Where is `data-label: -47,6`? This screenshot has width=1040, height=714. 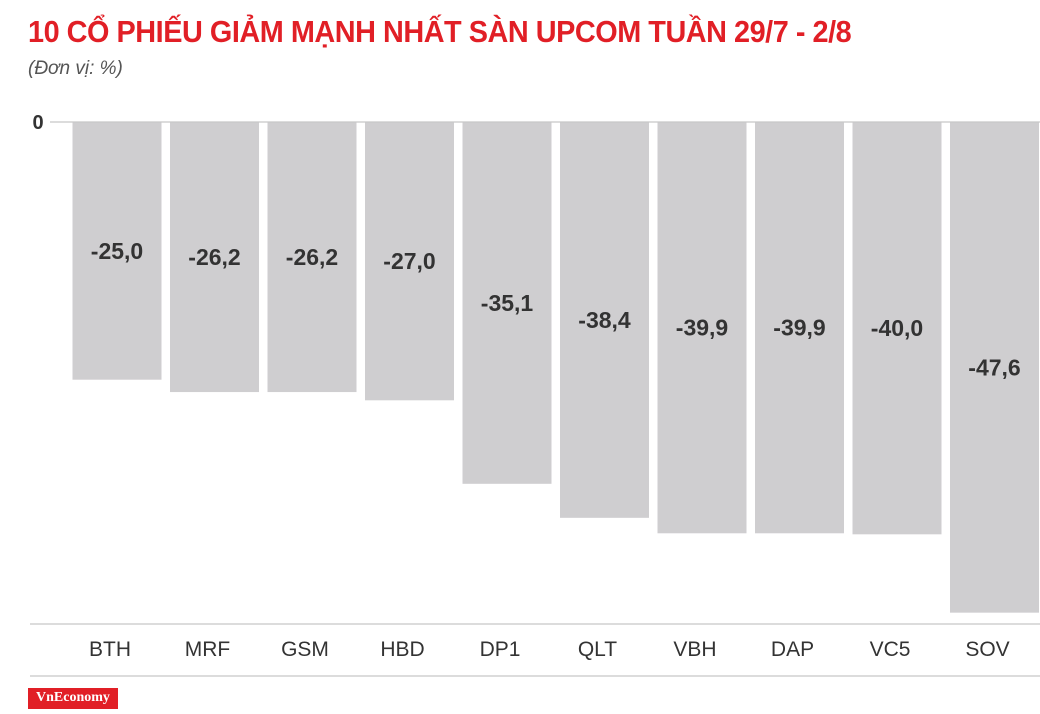 data-label: -47,6 is located at coordinates (994, 367).